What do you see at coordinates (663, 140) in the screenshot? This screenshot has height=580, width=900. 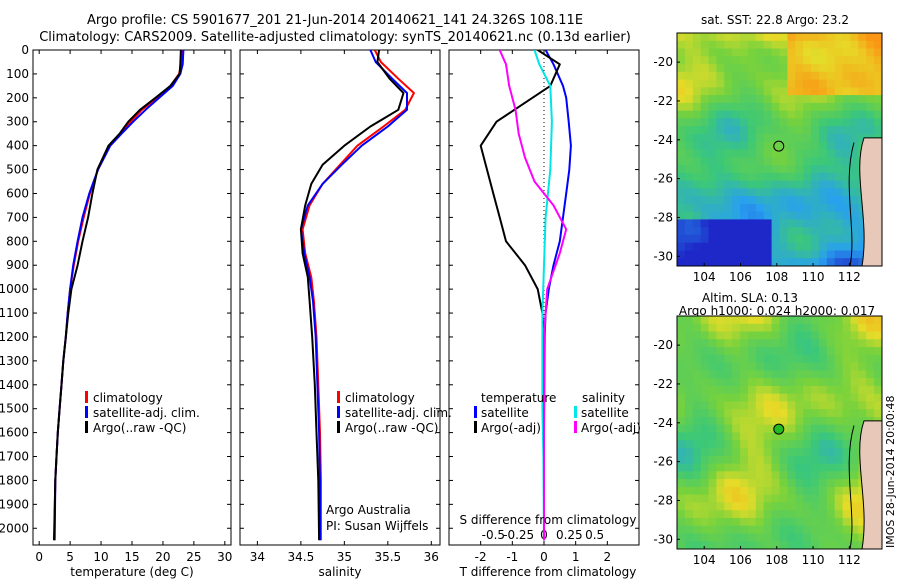 I see `lat-tick-label: -24` at bounding box center [663, 140].